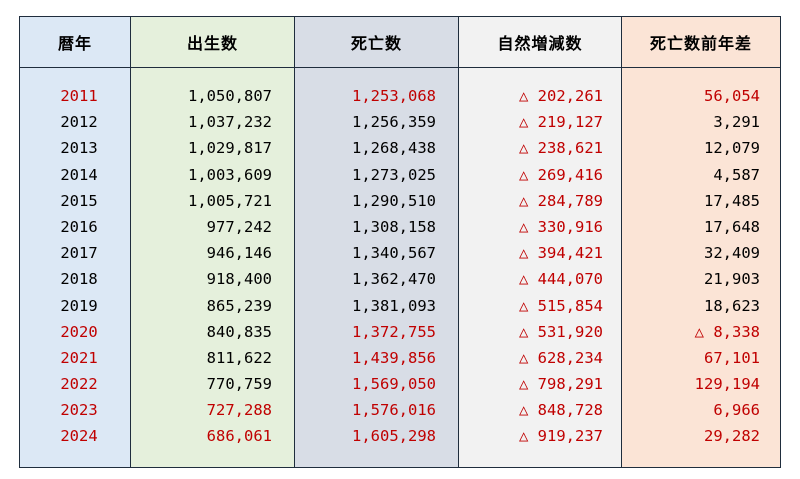  I want to click on death-yoy-cell: 21,903, so click(732, 279).